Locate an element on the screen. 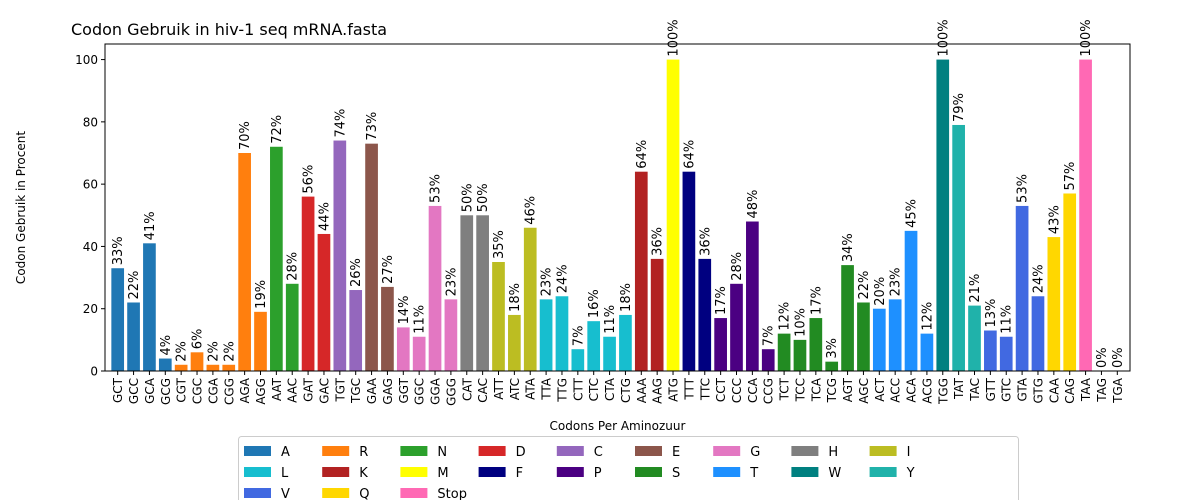  bar-caa is located at coordinates (1054, 304).